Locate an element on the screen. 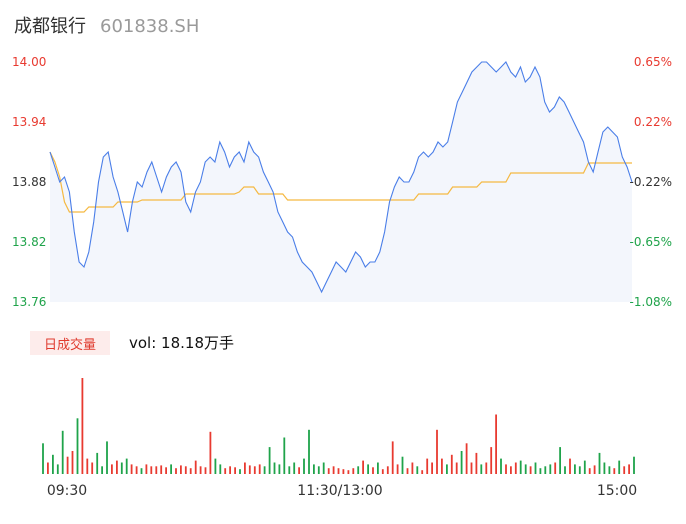 Image resolution: width=686 pixels, height=524 pixels. y-tick-left: 13.82 is located at coordinates (29, 242).